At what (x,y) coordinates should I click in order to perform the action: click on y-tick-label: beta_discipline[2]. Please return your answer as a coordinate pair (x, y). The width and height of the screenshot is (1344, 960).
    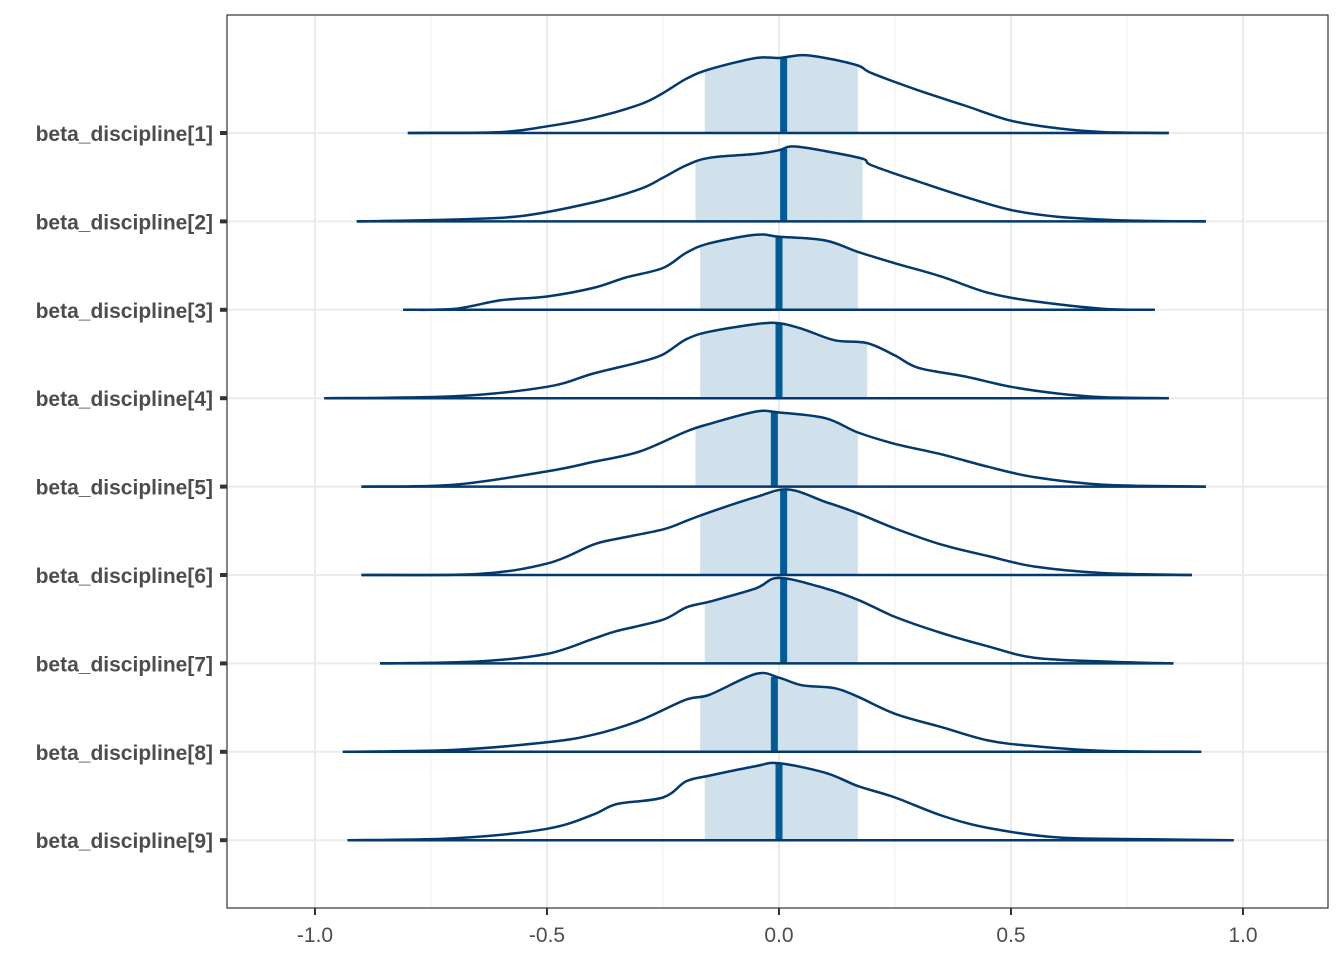
    Looking at the image, I should click on (124, 222).